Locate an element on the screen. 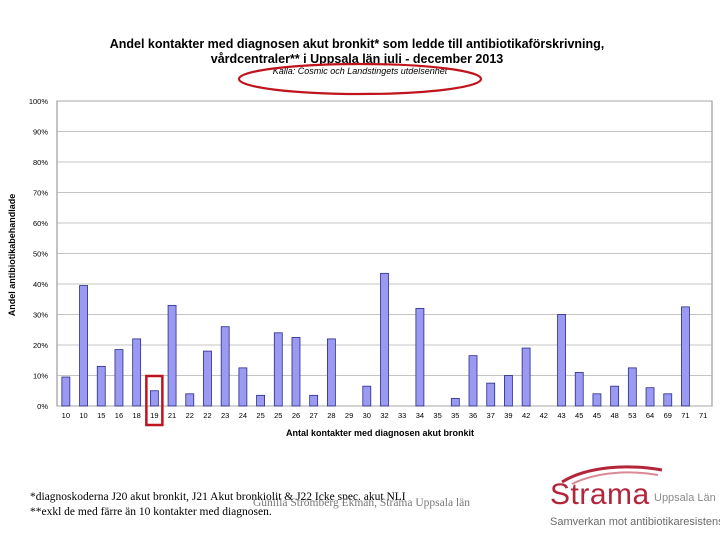  source-annotation-ellipse is located at coordinates (360, 79).